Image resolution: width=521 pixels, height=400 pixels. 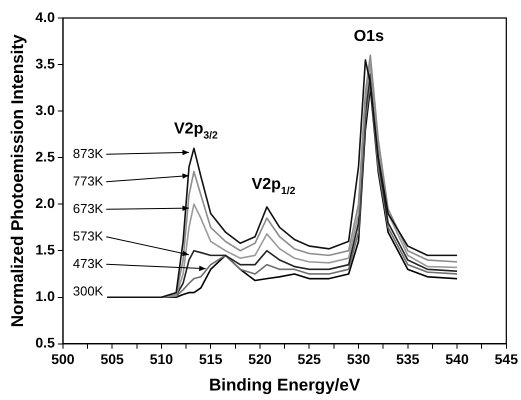 I want to click on x-tick-label: 505, so click(x=112, y=359).